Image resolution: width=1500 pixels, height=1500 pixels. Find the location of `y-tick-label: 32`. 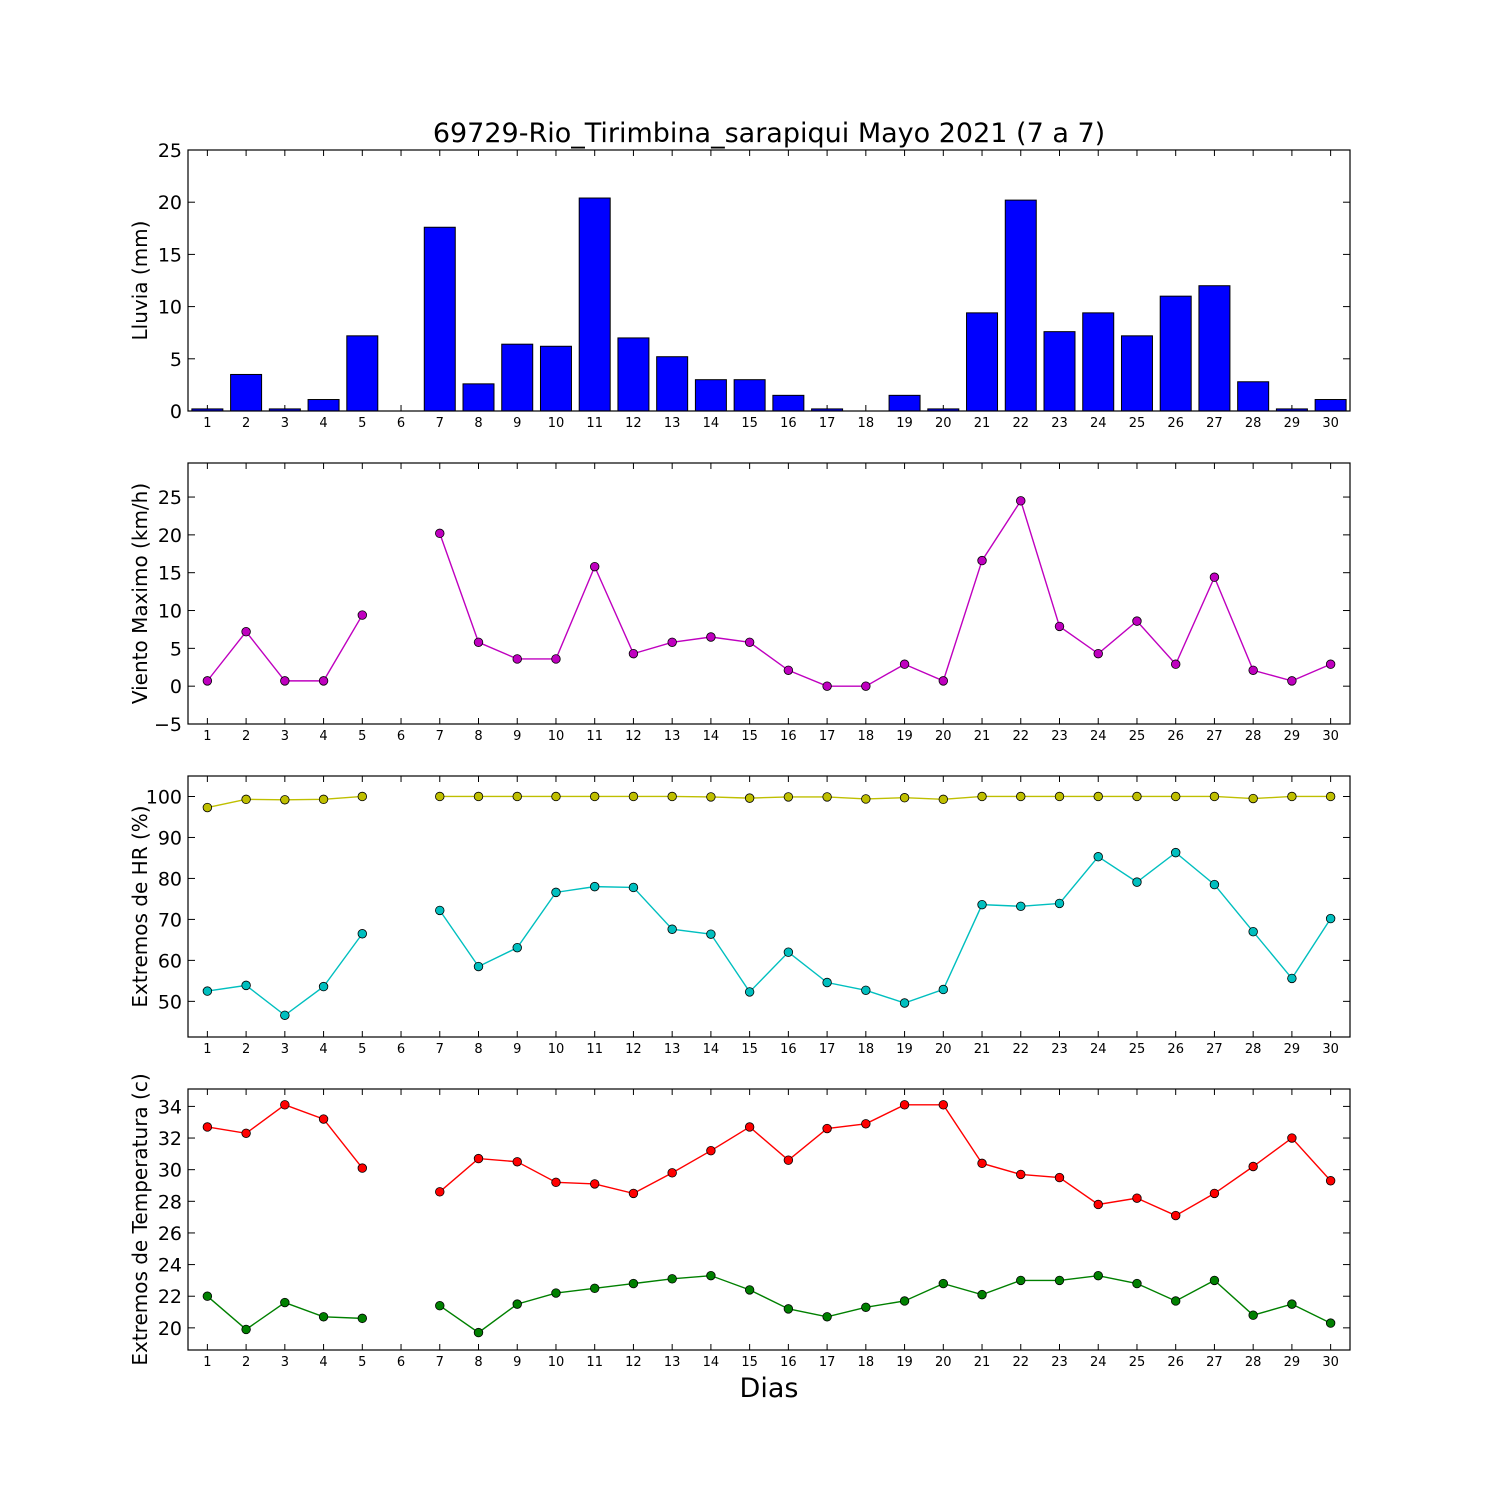

y-tick-label: 32 is located at coordinates (170, 1139).